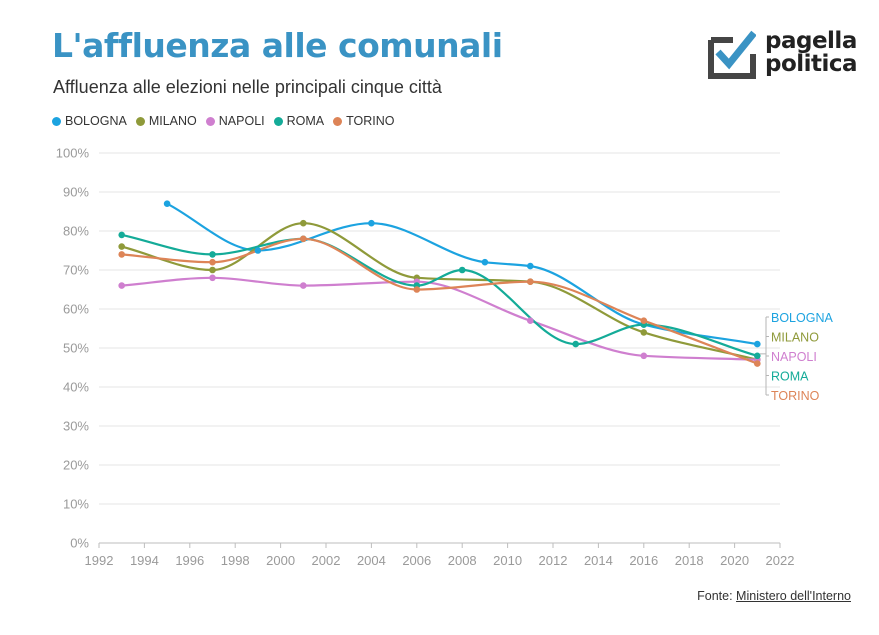 The height and width of the screenshot is (635, 879). Describe the element at coordinates (76, 504) in the screenshot. I see `y-tick-label: 10%` at that location.